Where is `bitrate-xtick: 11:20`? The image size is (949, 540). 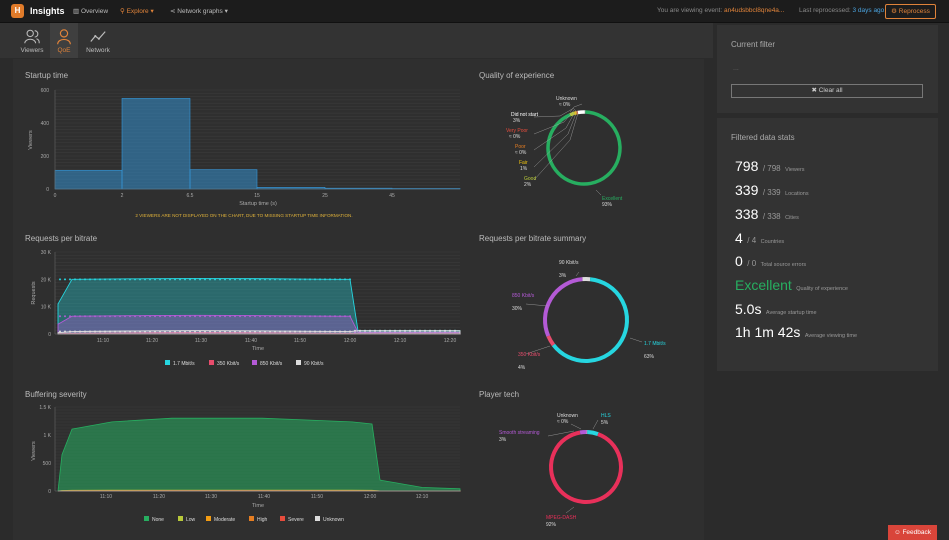
bitrate-xtick: 11:20 is located at coordinates (152, 341).